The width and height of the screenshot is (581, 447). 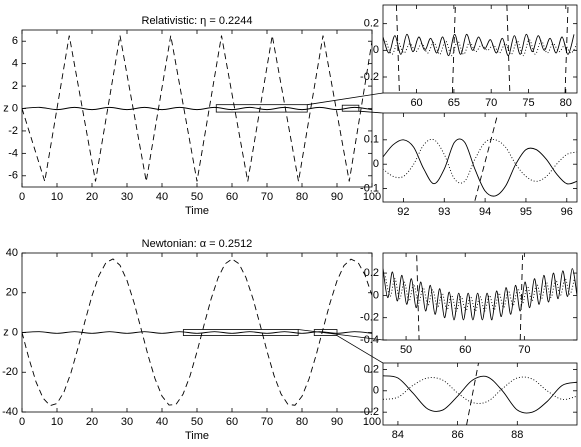 I want to click on y-tick-label: -0.1, so click(x=369, y=188).